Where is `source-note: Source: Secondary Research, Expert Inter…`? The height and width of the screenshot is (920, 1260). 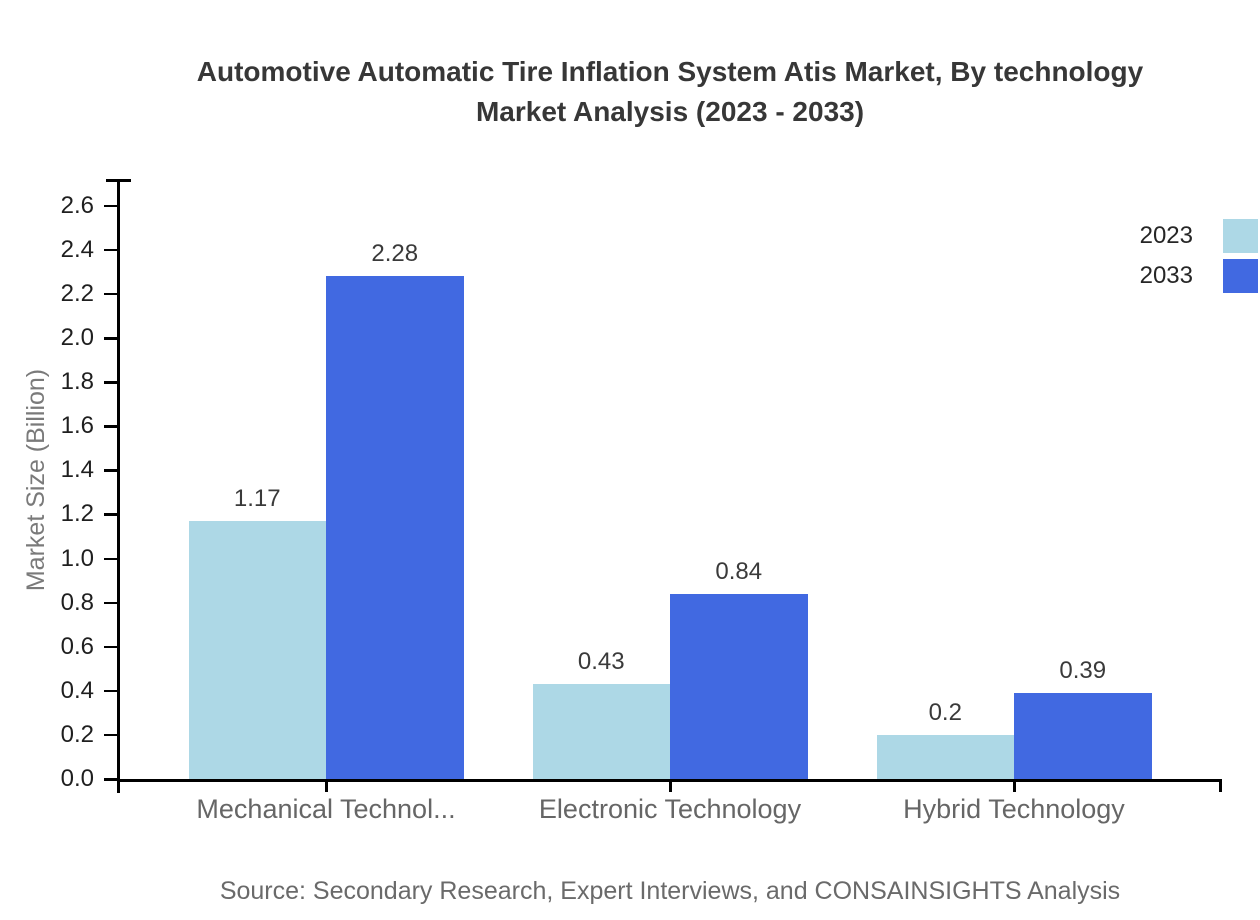 source-note: Source: Secondary Research, Expert Inter… is located at coordinates (670, 891).